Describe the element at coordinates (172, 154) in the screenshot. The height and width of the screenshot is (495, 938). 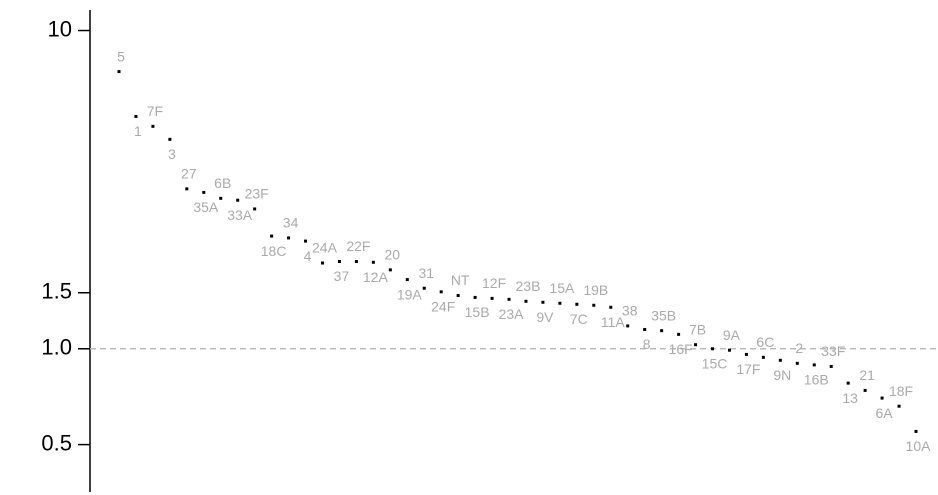
I see `point-label: 3` at that location.